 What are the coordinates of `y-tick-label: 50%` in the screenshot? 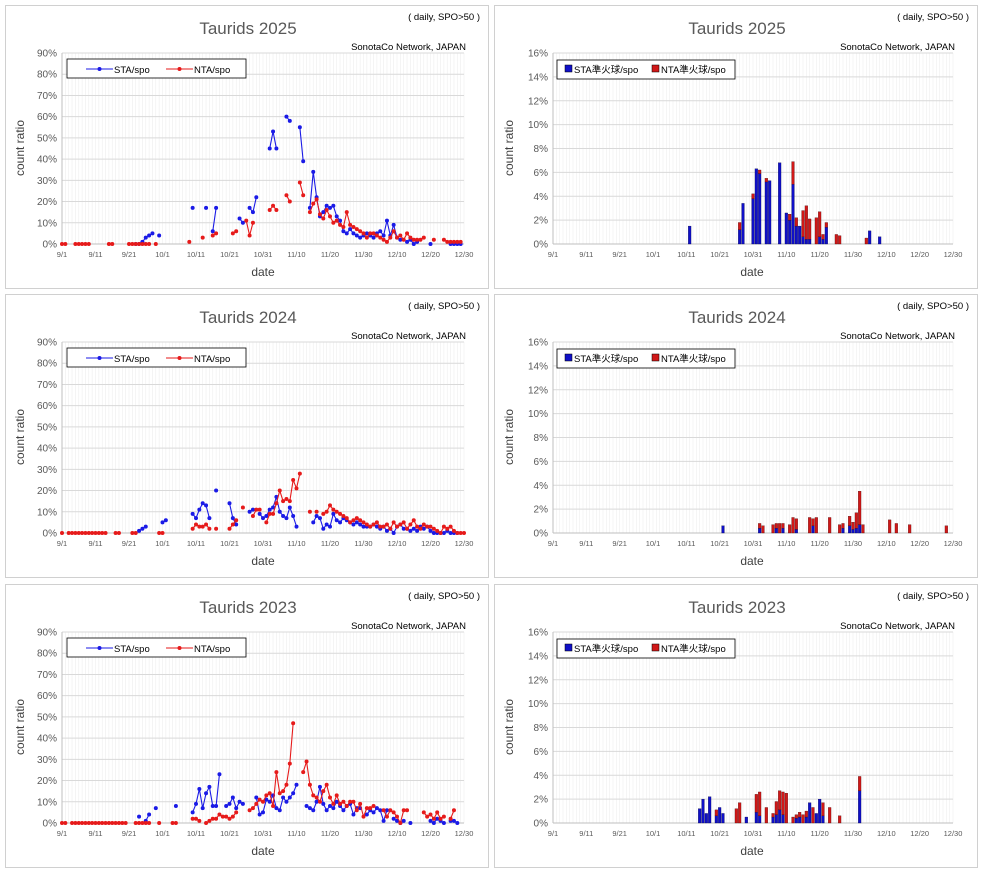 It's located at (47, 427).